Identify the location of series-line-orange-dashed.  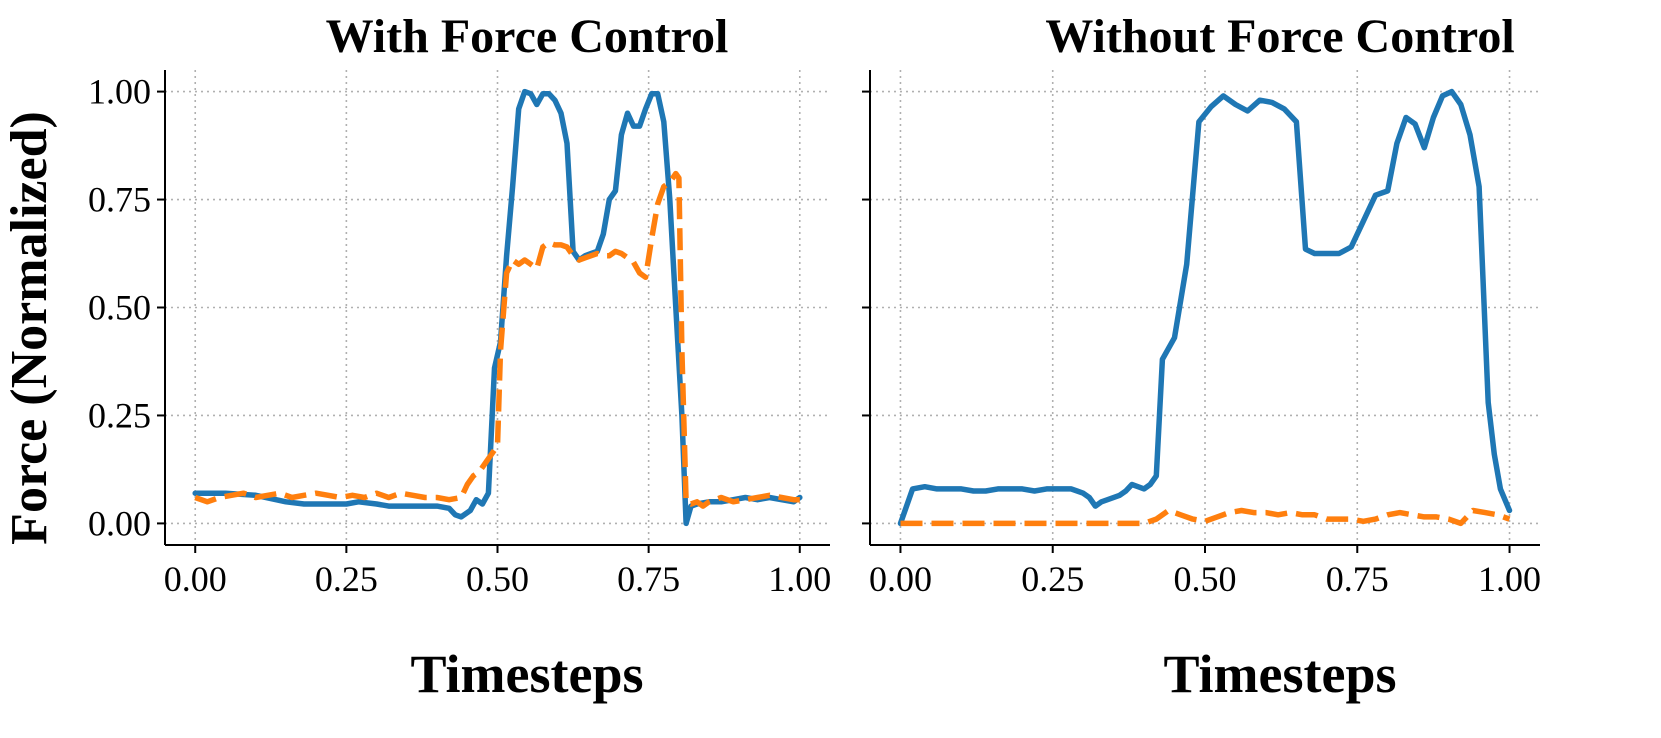
(1205, 517).